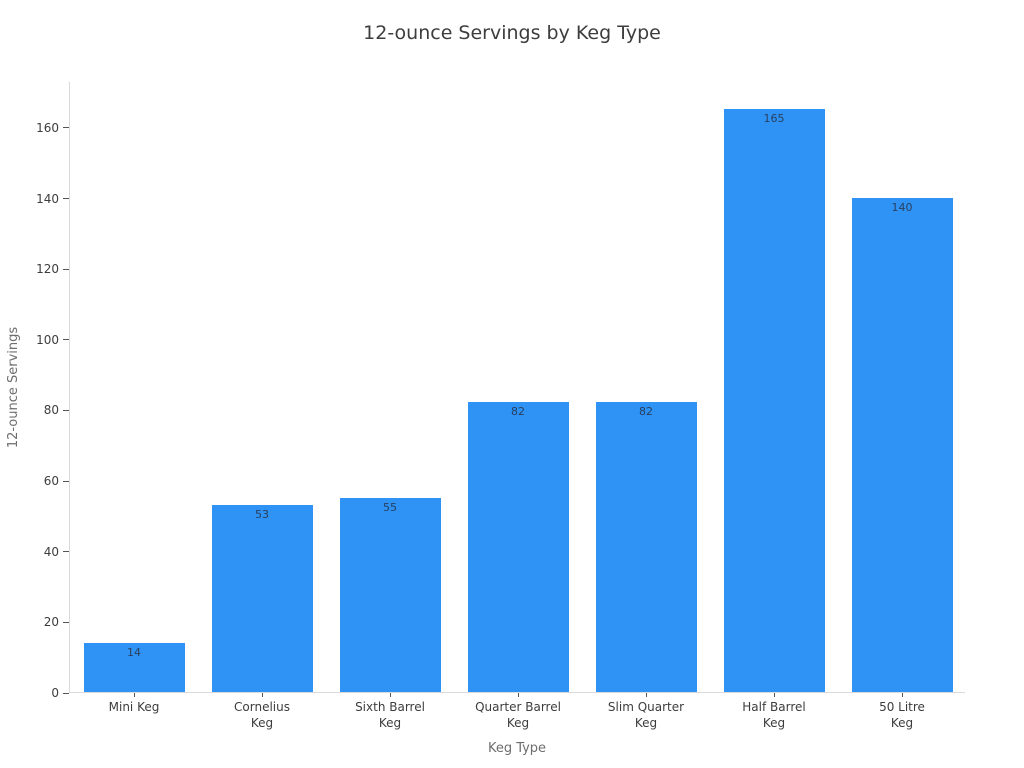  What do you see at coordinates (518, 715) in the screenshot?
I see `x-tick-label: Quarter Barrel Keg` at bounding box center [518, 715].